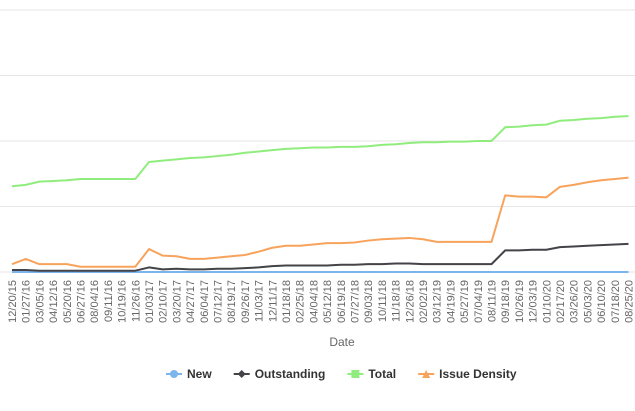 This screenshot has height=411, width=635. Describe the element at coordinates (290, 374) in the screenshot. I see `legend-label: Outstanding` at that location.